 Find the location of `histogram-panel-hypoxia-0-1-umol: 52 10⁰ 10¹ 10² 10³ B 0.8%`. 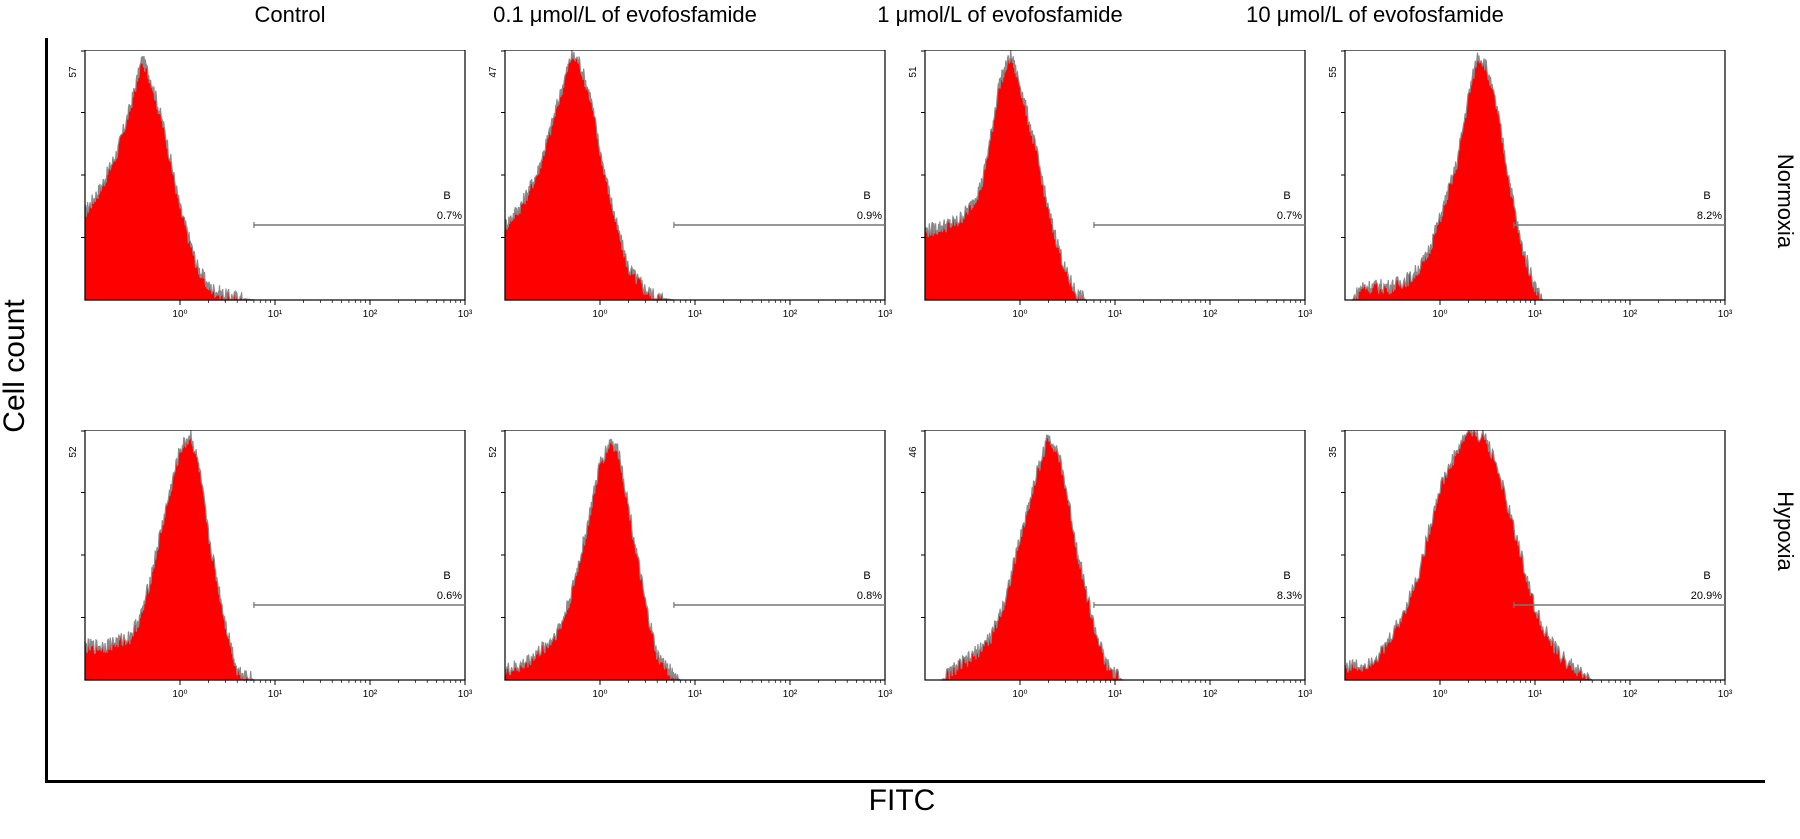

histogram-panel-hypoxia-0-1-umol: 52 10⁰ 10¹ 10² 10³ B 0.8% is located at coordinates (690, 565).